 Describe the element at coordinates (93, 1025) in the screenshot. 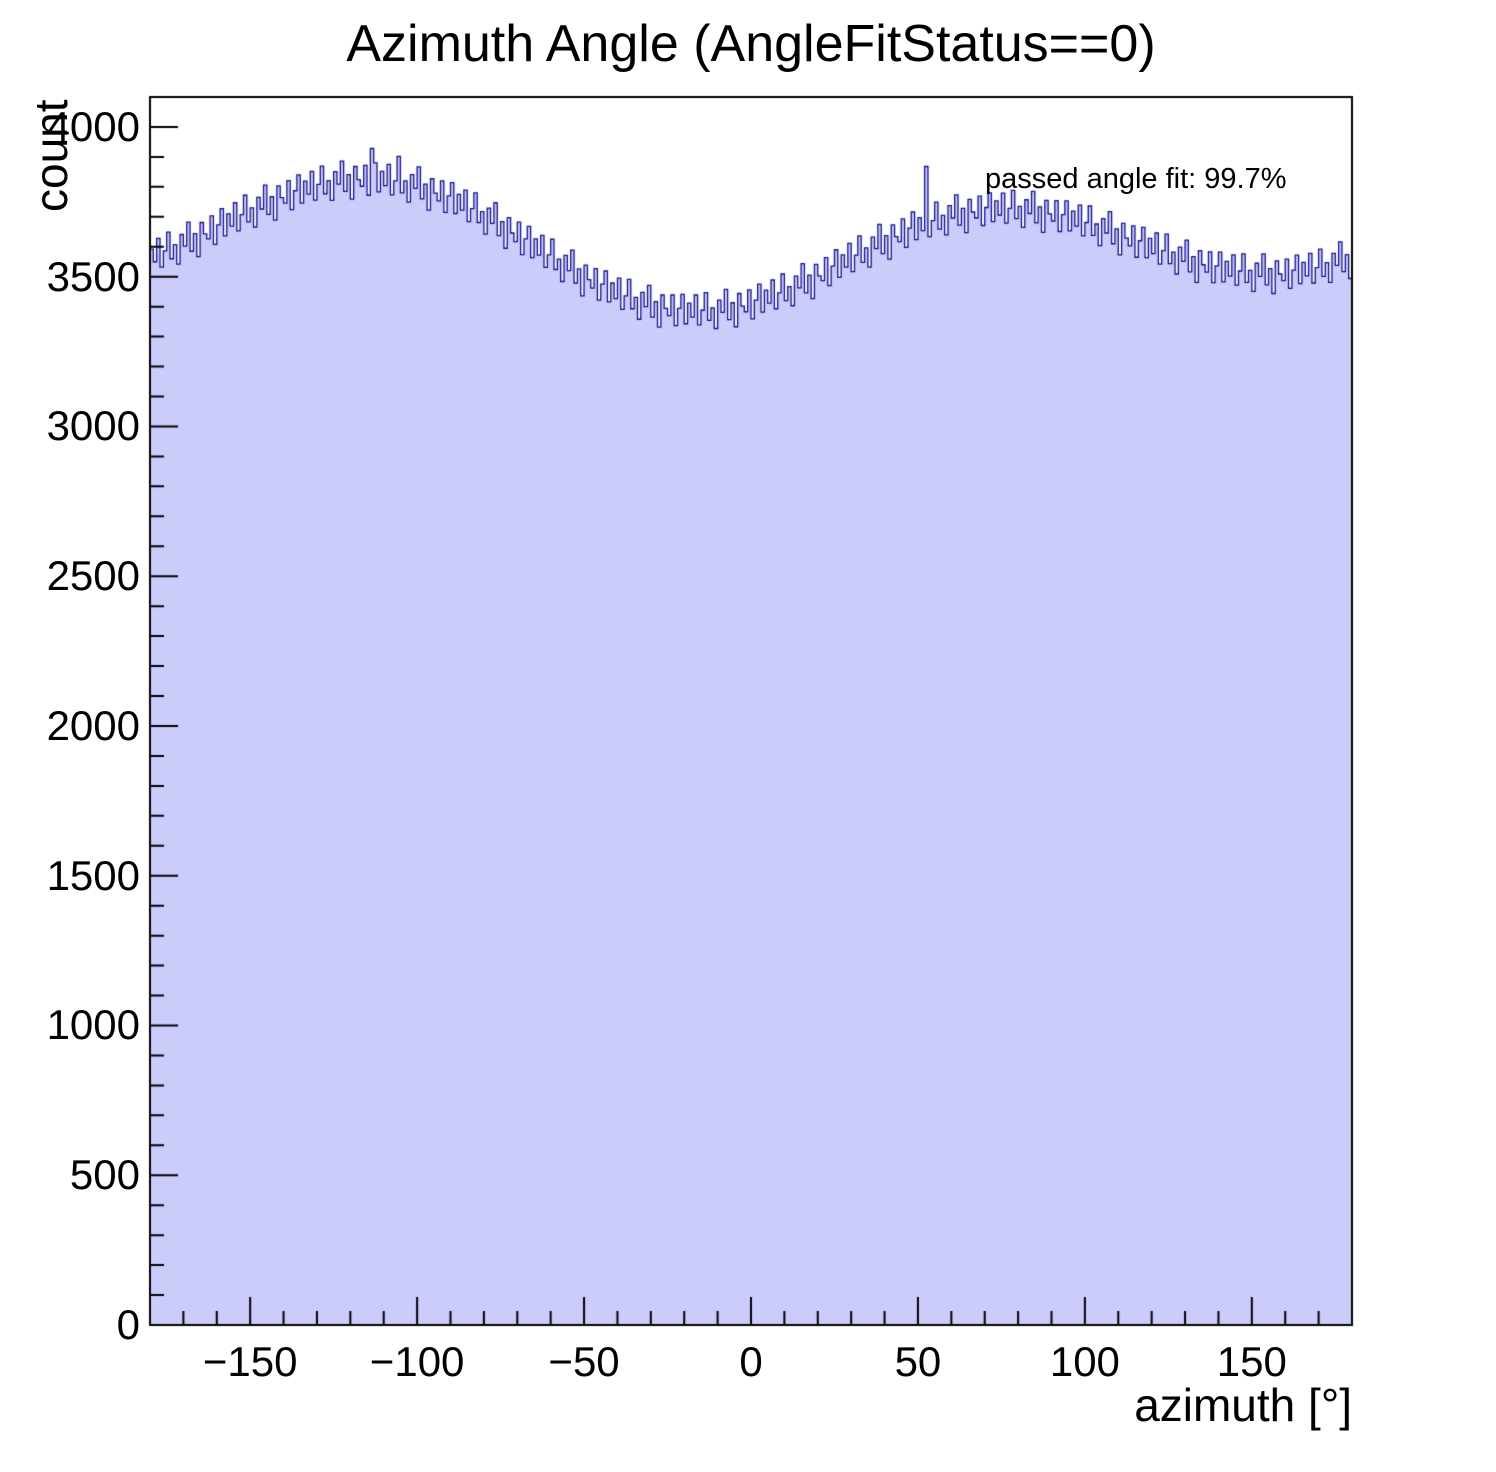

I see `y-tick-label: 1000` at that location.